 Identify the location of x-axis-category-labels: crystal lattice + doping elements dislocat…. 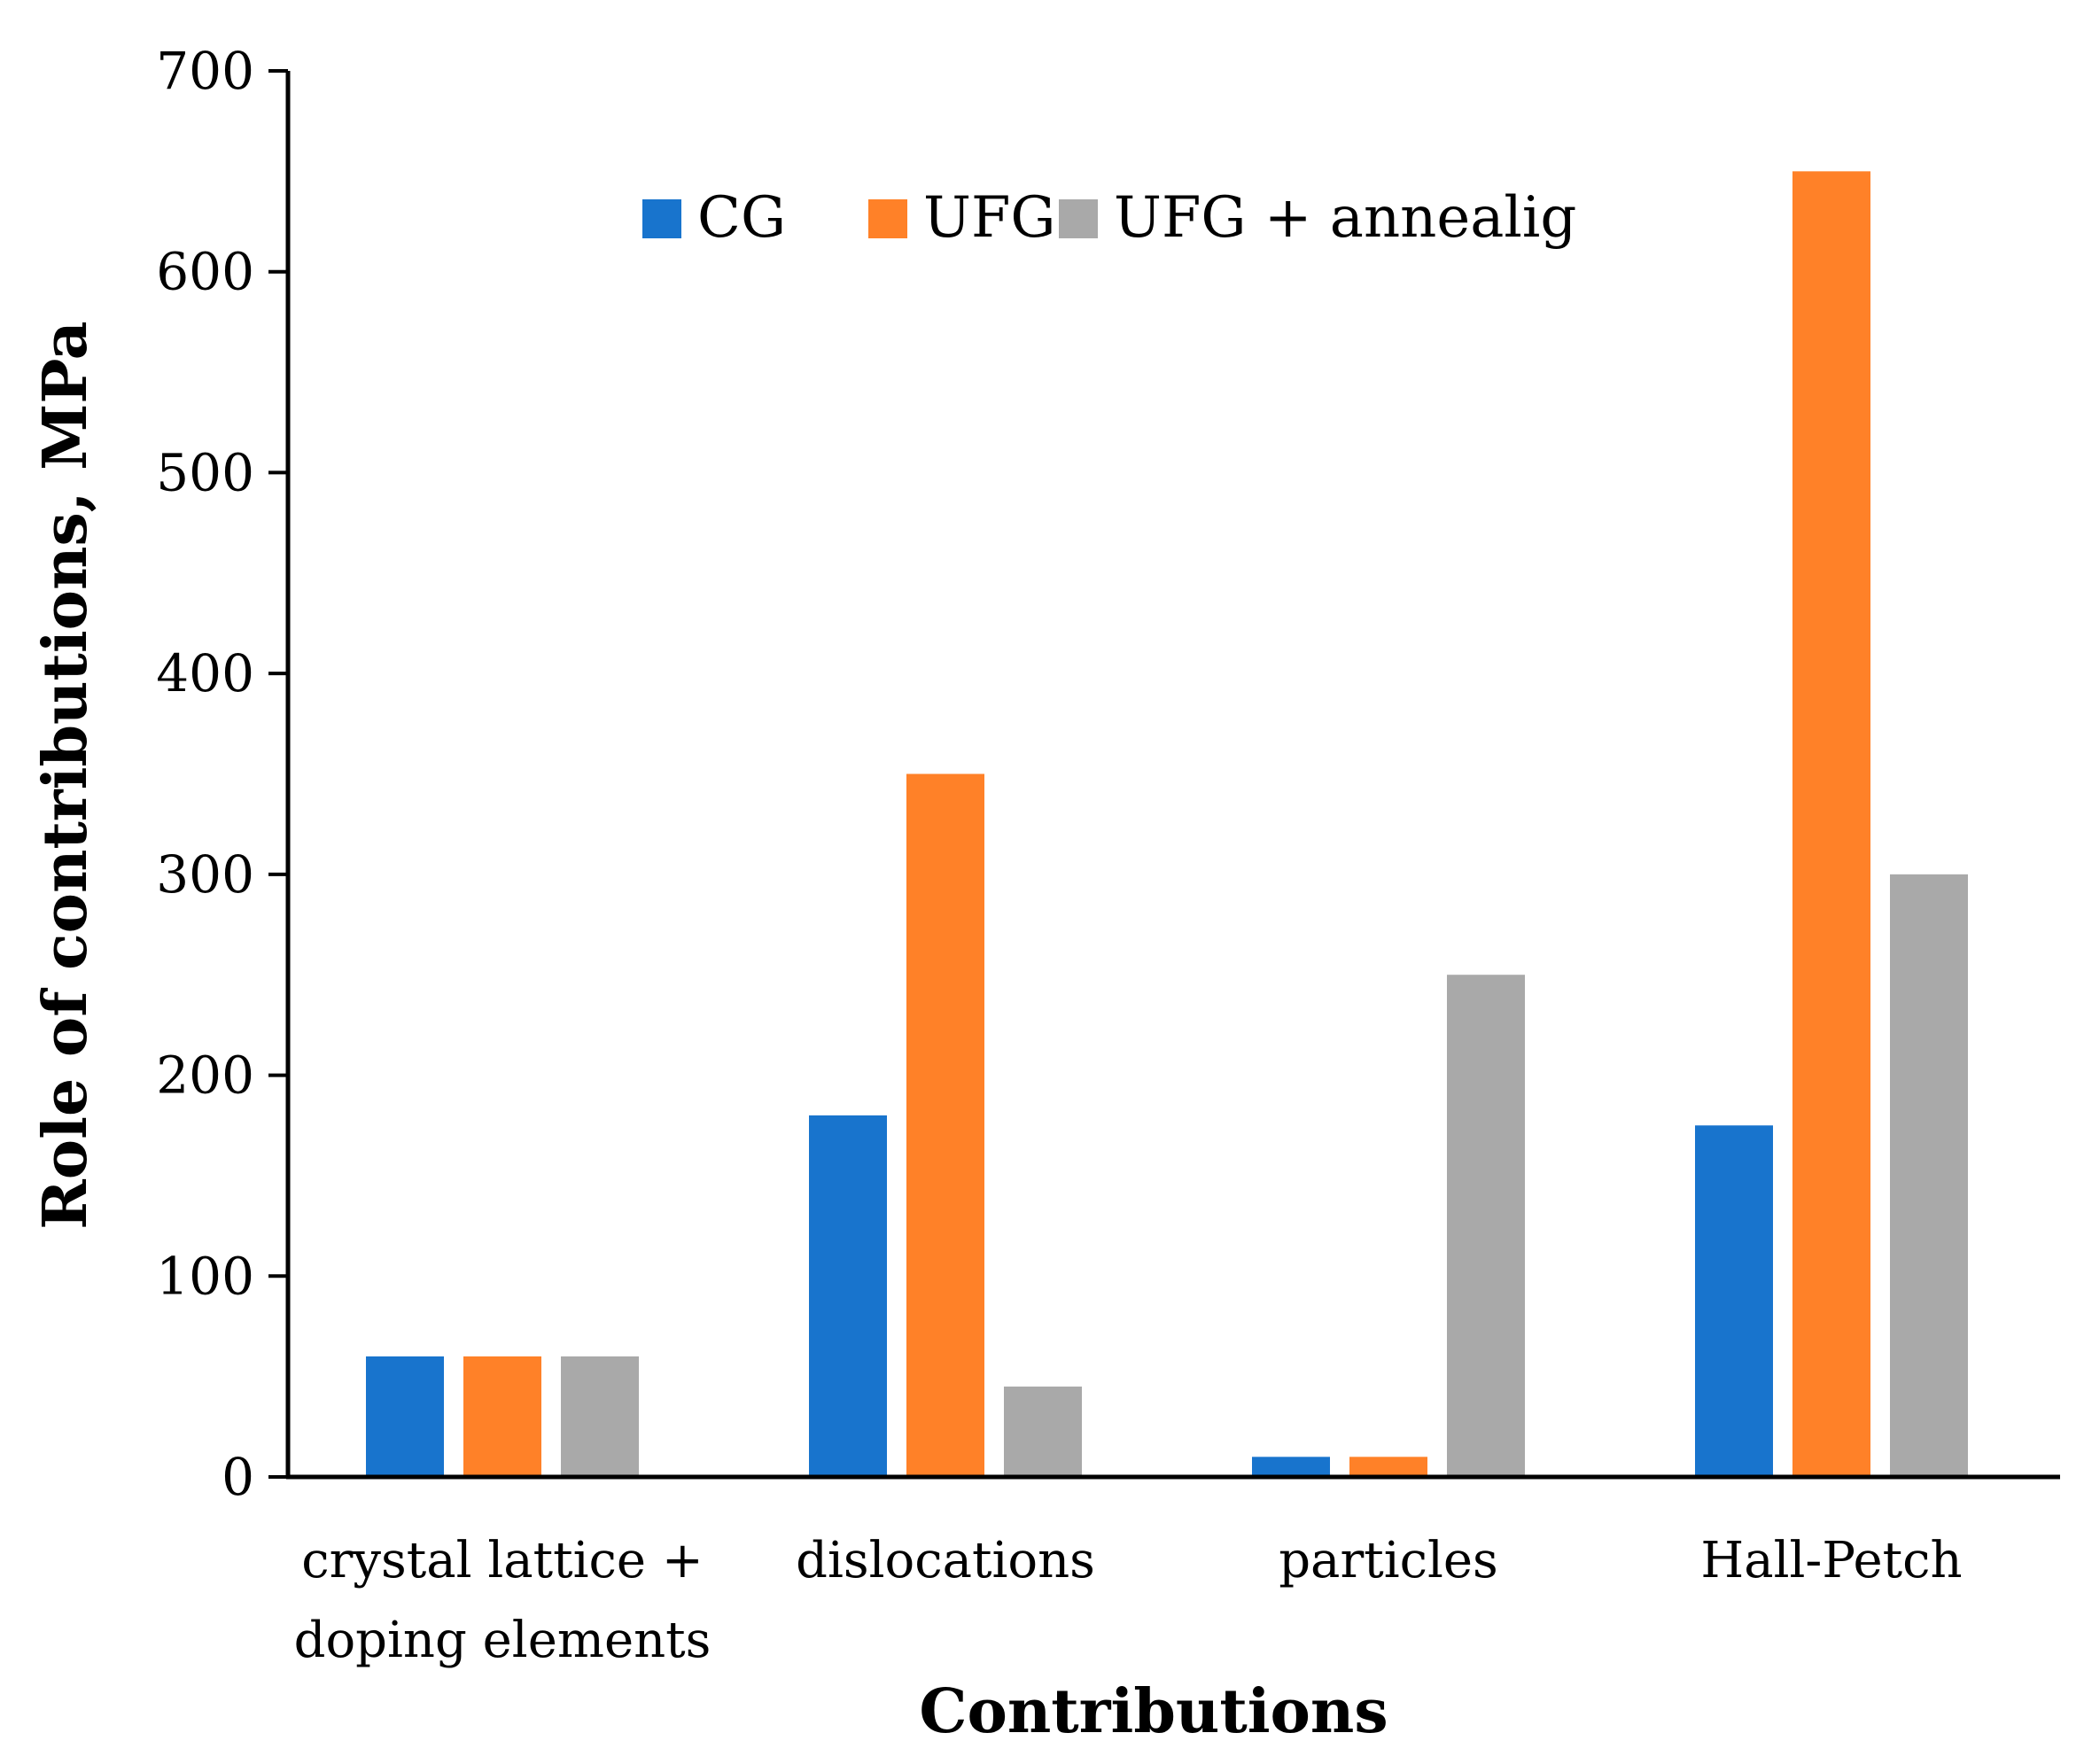
(1128, 1600).